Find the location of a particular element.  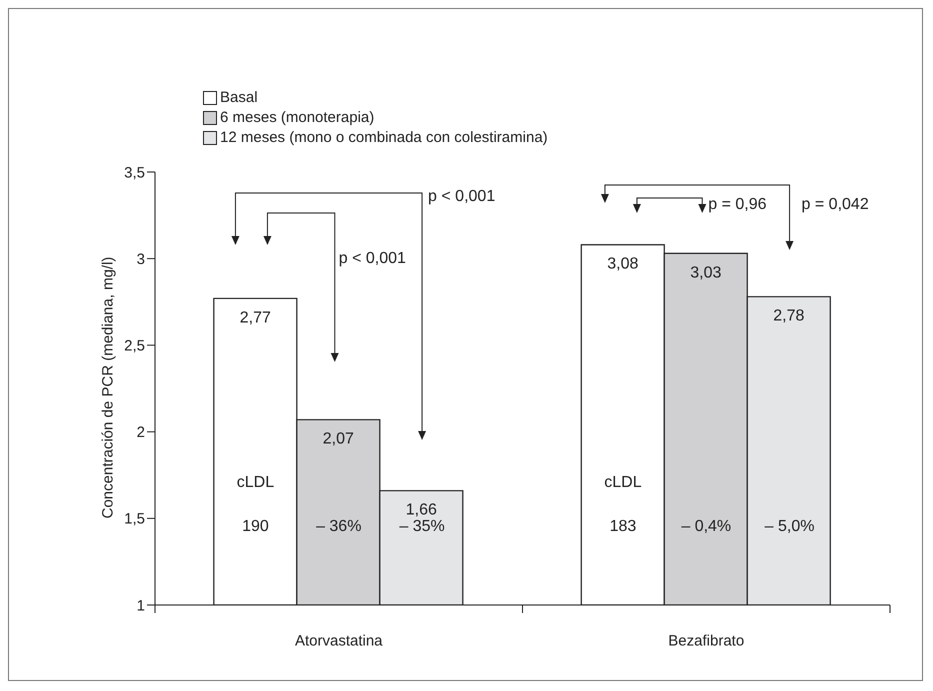

annotation: 190 is located at coordinates (255, 527).